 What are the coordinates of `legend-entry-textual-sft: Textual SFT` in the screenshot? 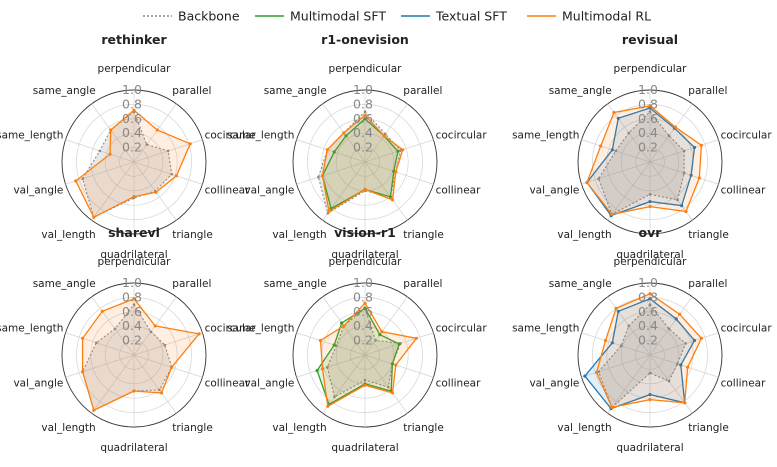 It's located at (454, 16).